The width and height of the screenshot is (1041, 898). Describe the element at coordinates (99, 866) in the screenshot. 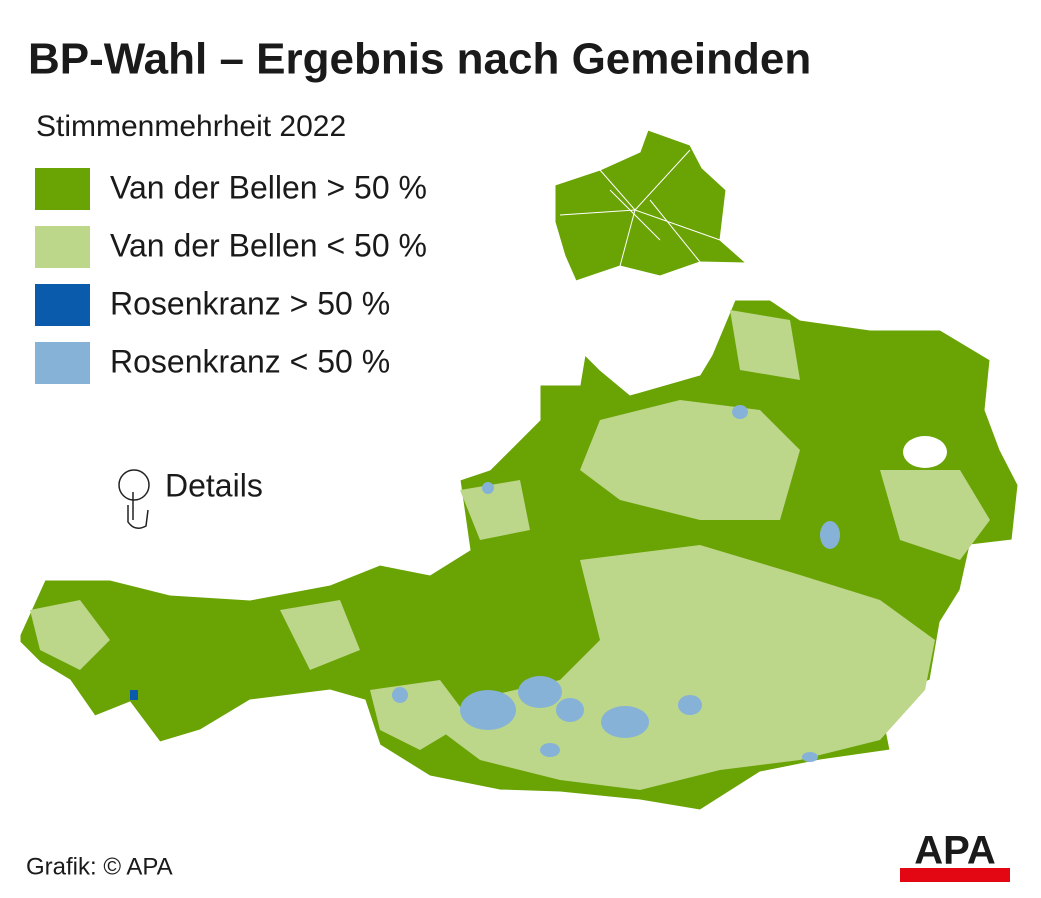

I see `source: Grafik: © APA` at that location.